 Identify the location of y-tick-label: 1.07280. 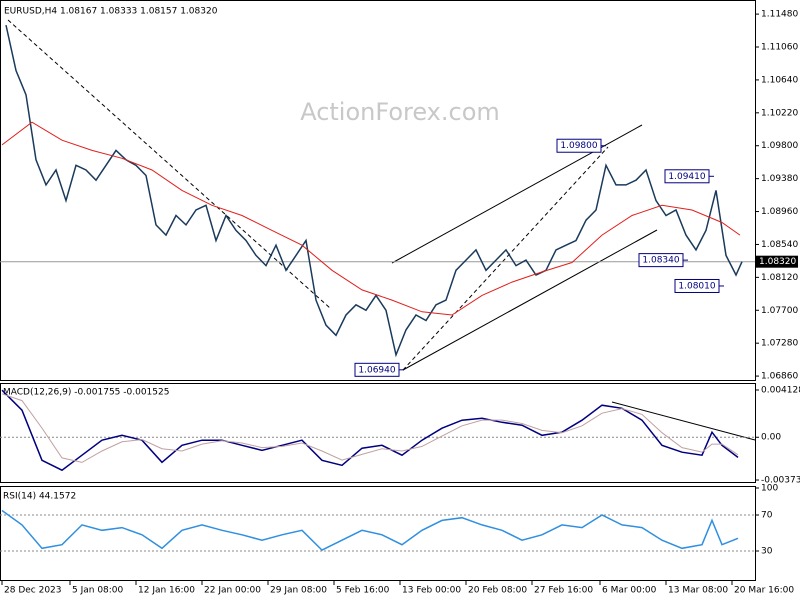
(779, 344).